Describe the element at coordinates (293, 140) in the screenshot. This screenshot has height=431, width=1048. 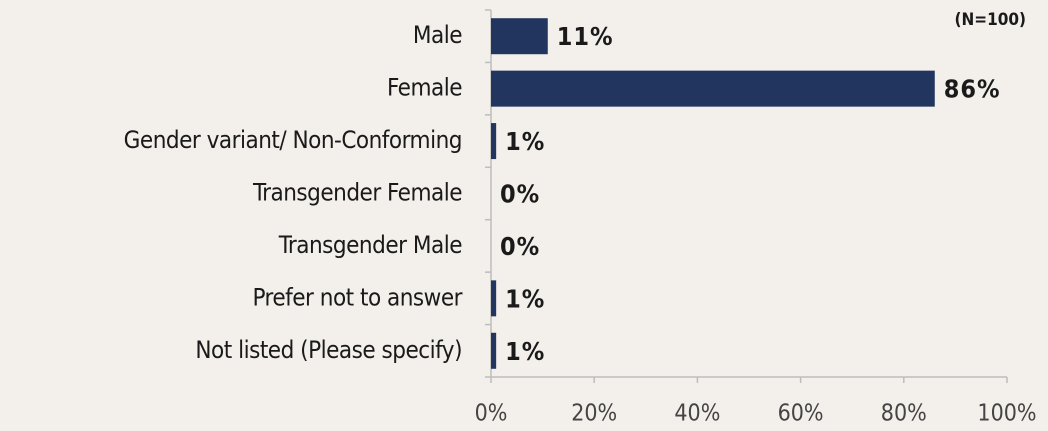
I see `category-label: Gender variant/ Non-Conforming` at that location.